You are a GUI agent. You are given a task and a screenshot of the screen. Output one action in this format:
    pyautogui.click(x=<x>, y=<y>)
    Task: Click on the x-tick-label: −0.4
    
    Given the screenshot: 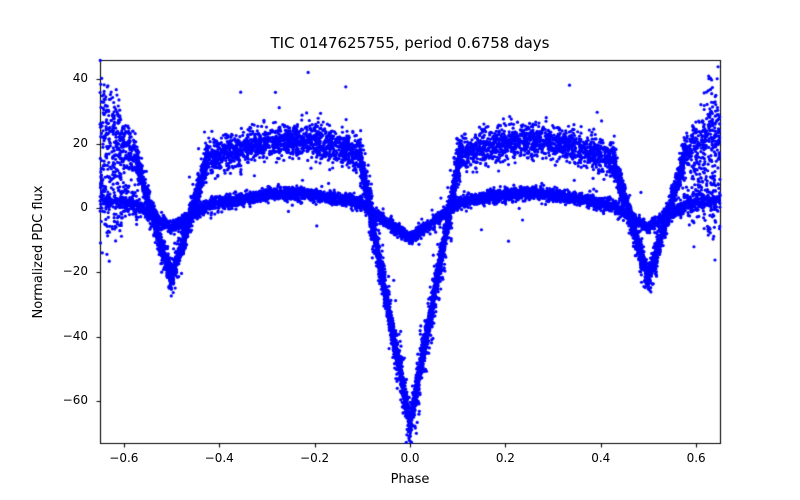 What is the action you would take?
    pyautogui.click(x=219, y=458)
    